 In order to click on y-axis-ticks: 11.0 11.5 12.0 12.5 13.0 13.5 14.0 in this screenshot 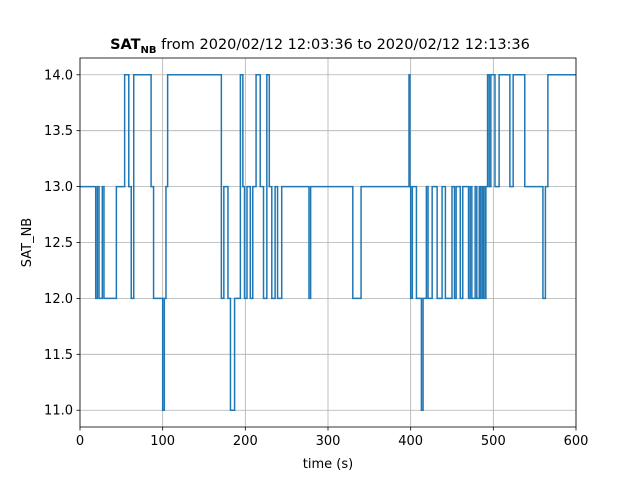, I will do `click(62, 243)`.